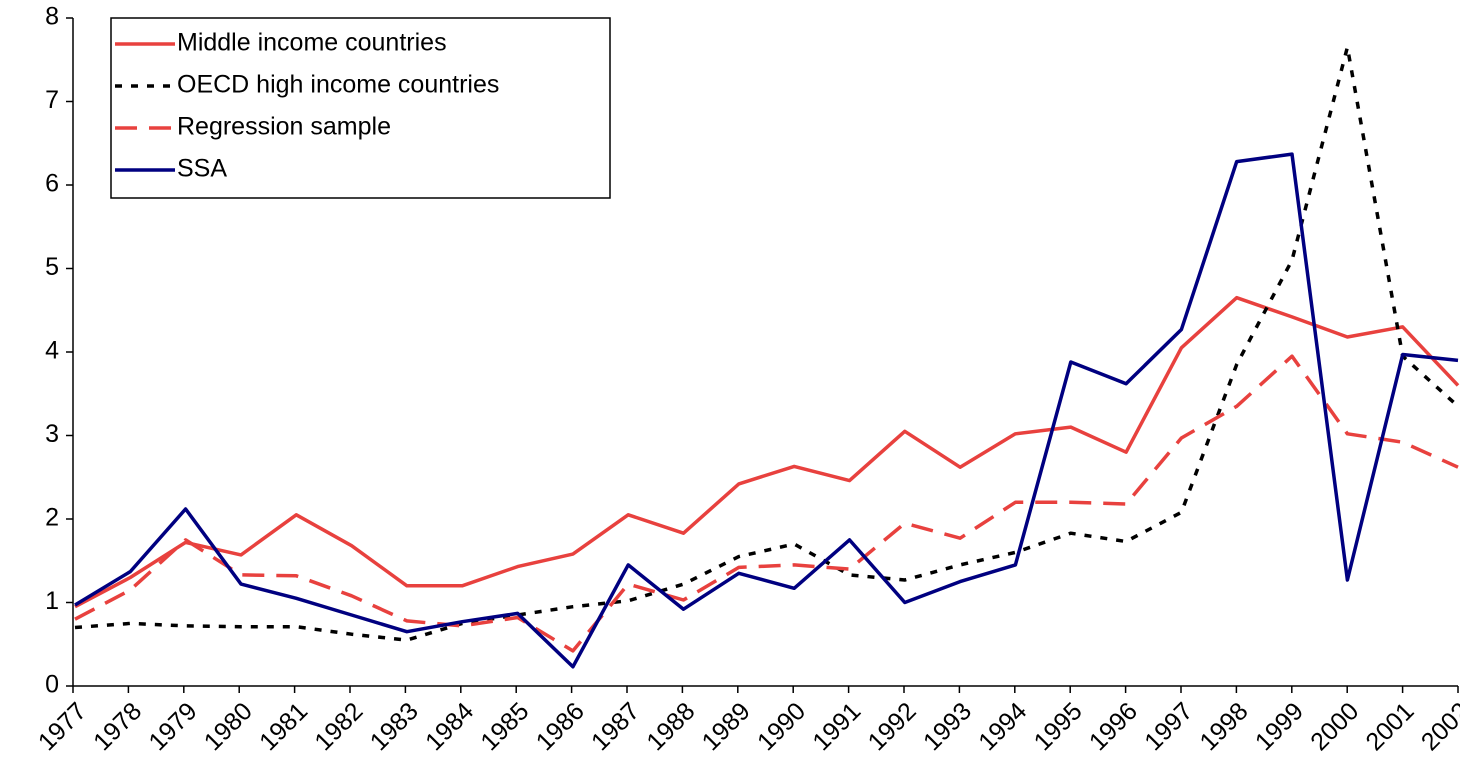 The width and height of the screenshot is (1460, 779). What do you see at coordinates (449, 726) in the screenshot?
I see `x-tick-label: 1984` at bounding box center [449, 726].